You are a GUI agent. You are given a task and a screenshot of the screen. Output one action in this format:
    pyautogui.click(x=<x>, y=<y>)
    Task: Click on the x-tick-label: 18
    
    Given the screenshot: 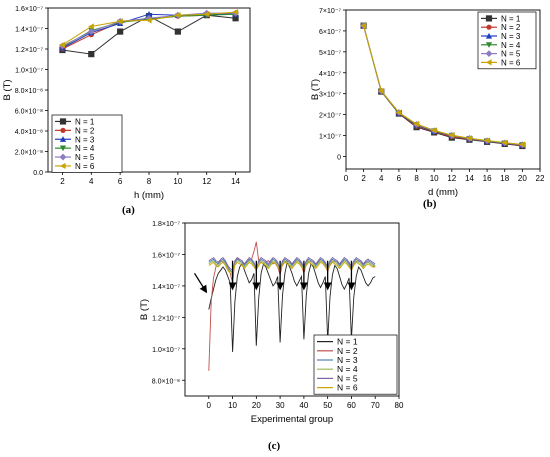 What is the action you would take?
    pyautogui.click(x=504, y=178)
    